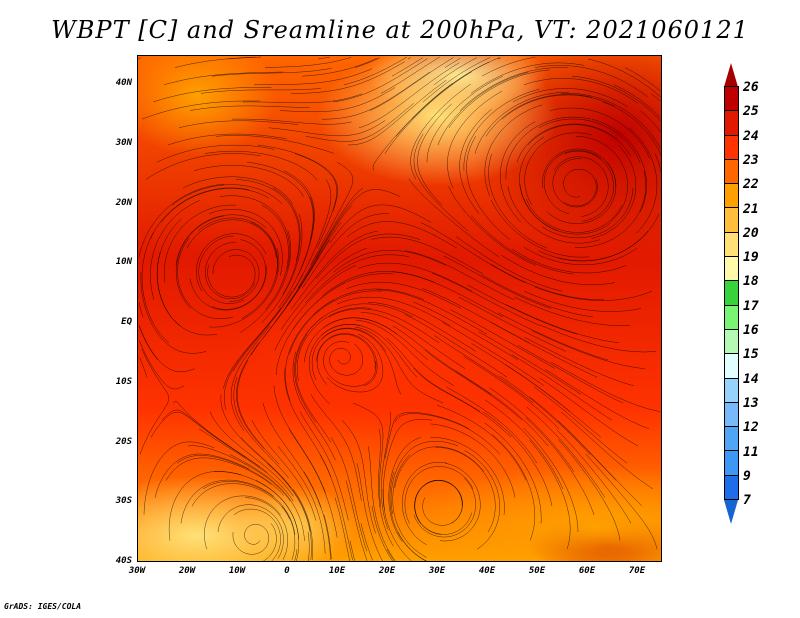  What do you see at coordinates (747, 501) in the screenshot?
I see `colorbar-label: 7` at bounding box center [747, 501].